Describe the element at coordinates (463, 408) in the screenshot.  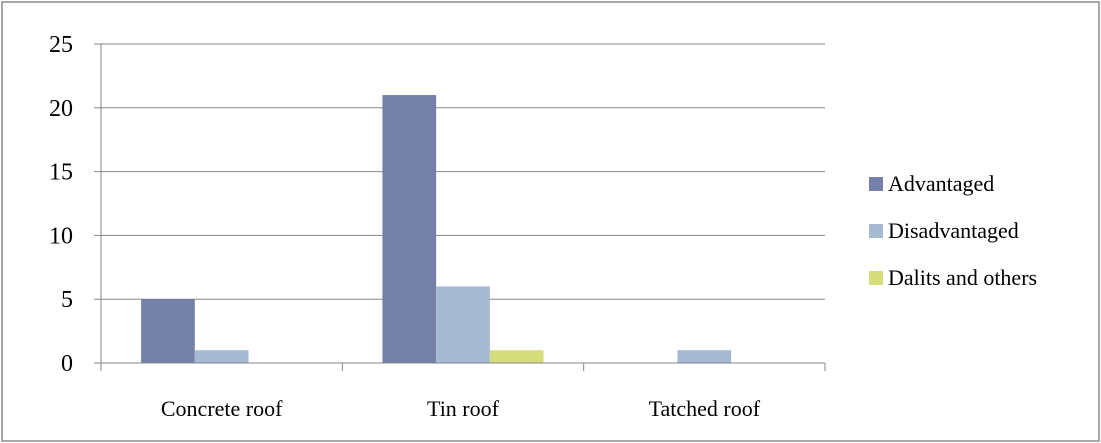
I see `x-category-label: Tin roof` at that location.